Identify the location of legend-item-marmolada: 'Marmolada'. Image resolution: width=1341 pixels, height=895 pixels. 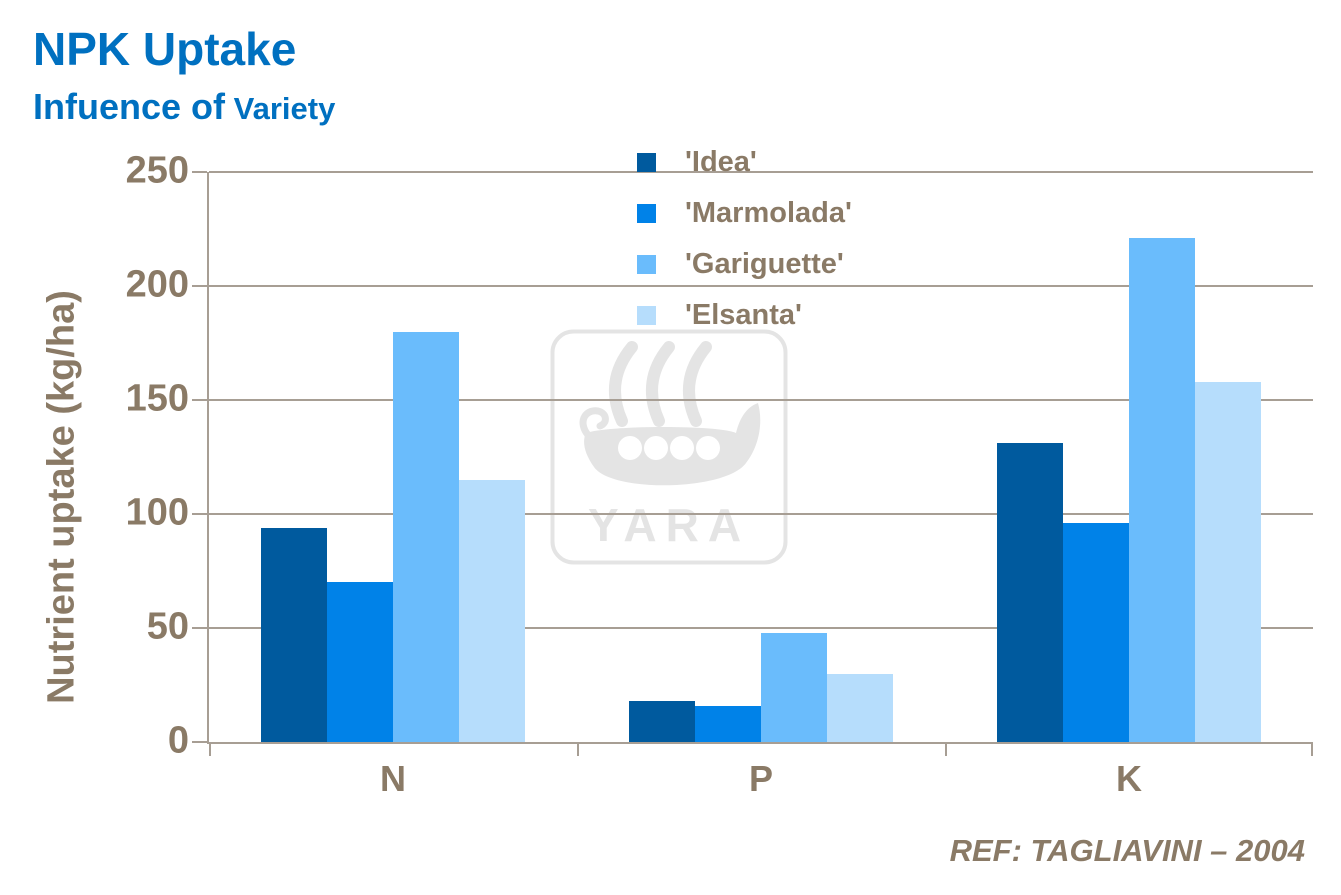
(744, 213).